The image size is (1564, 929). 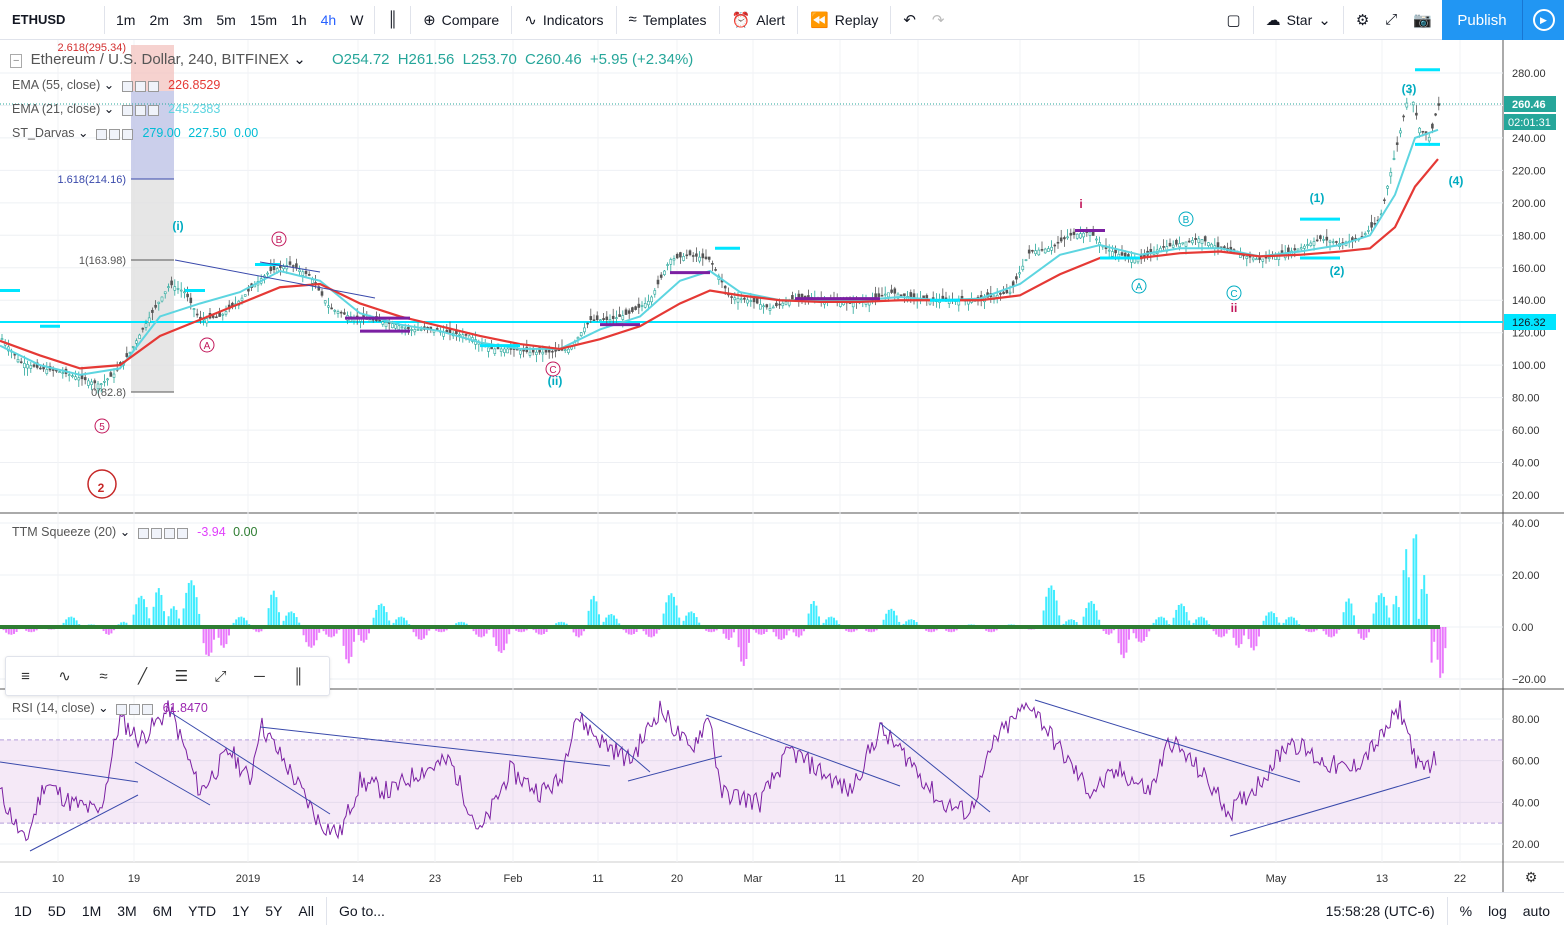 I want to click on interval-2m: 2m, so click(x=159, y=19).